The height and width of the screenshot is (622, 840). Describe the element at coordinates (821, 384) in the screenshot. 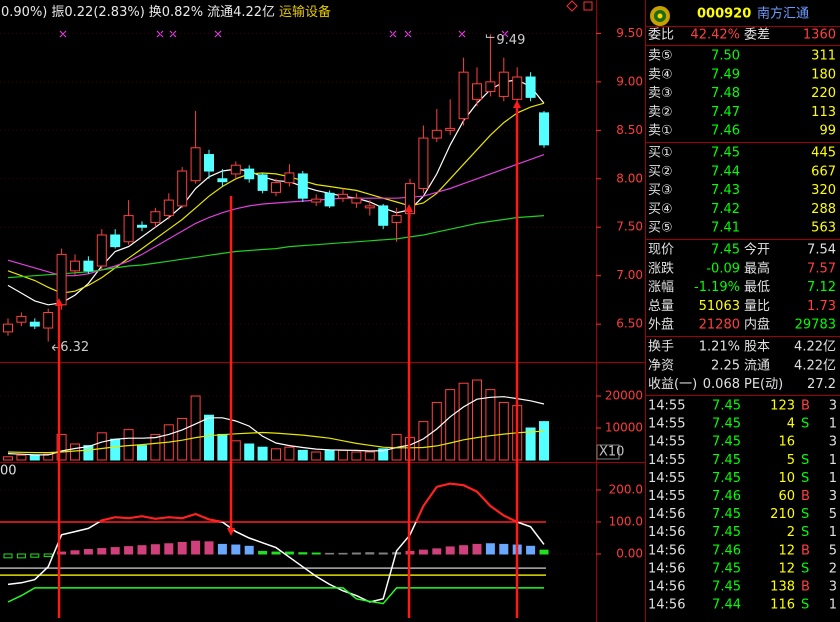

I see `stat-value: 27.2` at that location.